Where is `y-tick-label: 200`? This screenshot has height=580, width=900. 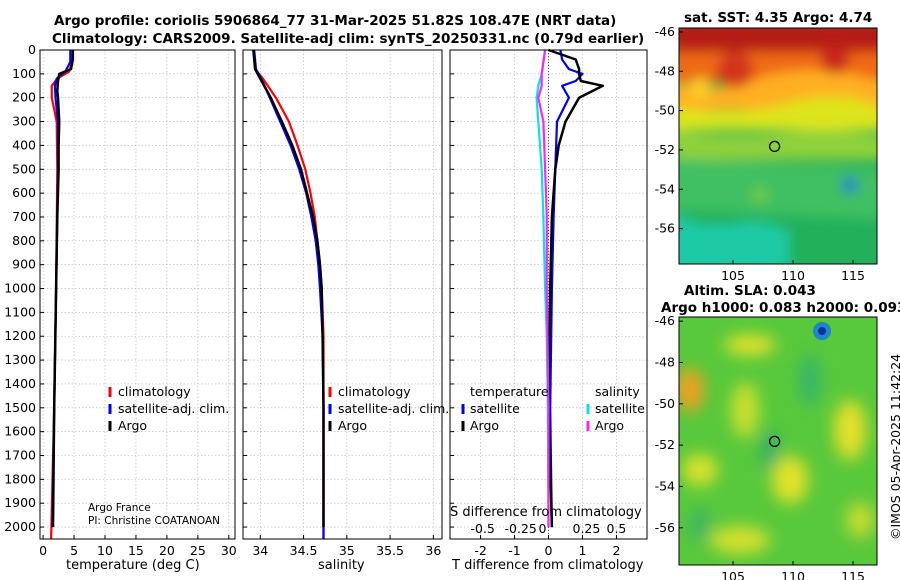 y-tick-label: 200 is located at coordinates (24, 97).